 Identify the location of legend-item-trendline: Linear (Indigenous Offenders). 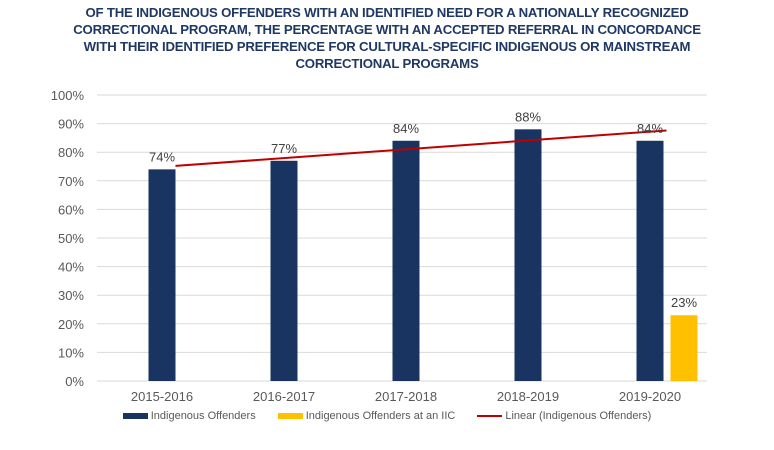
(564, 416).